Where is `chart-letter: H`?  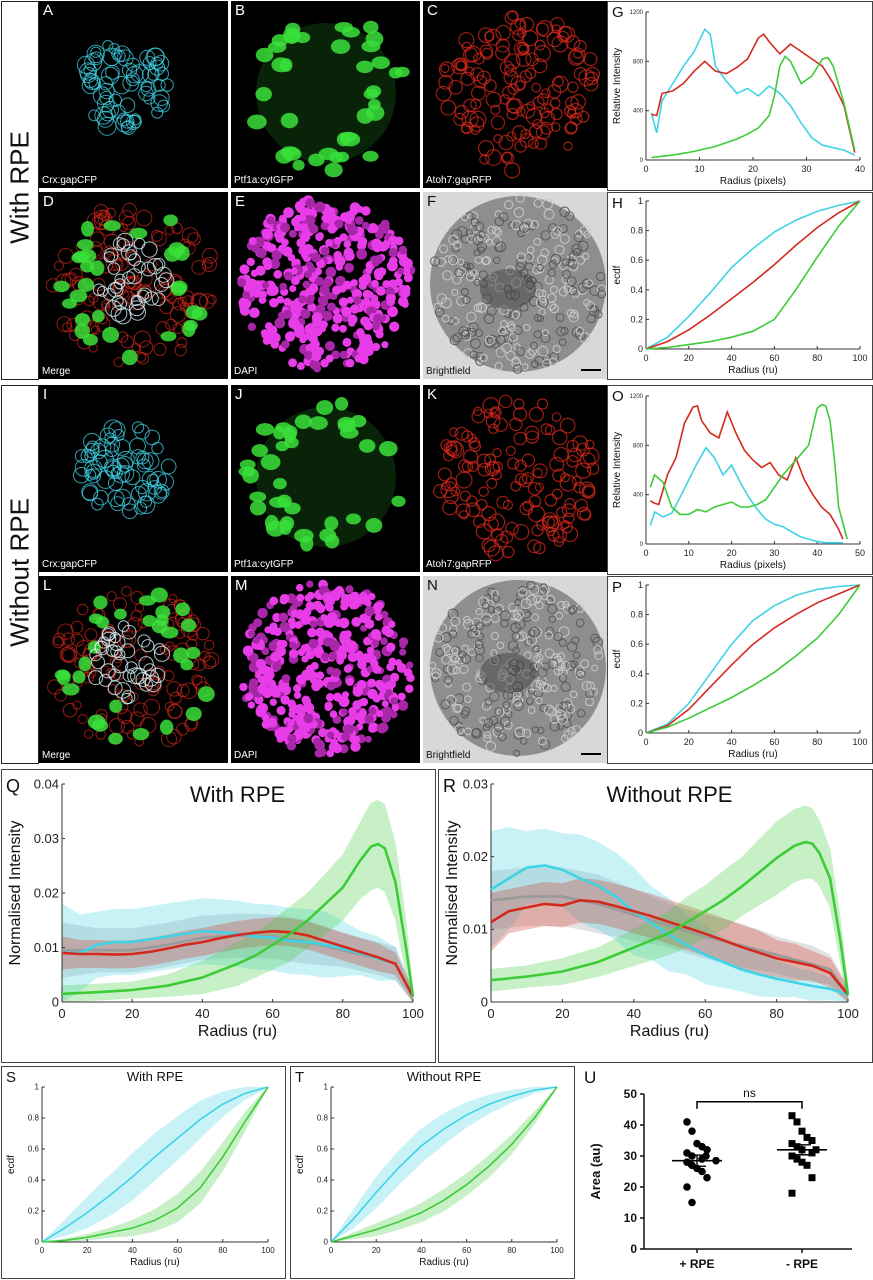 chart-letter: H is located at coordinates (617, 203).